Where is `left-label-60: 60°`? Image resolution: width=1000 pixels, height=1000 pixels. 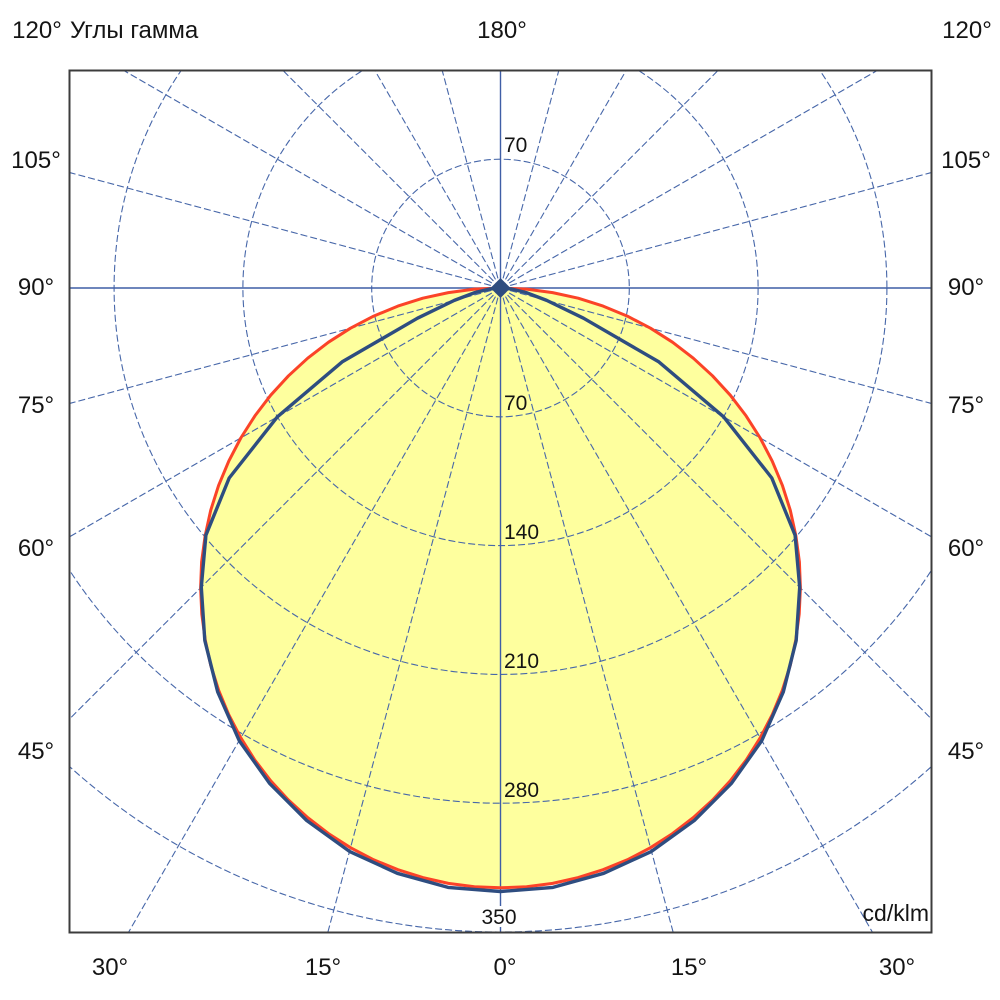
left-label-60: 60° is located at coordinates (36, 548).